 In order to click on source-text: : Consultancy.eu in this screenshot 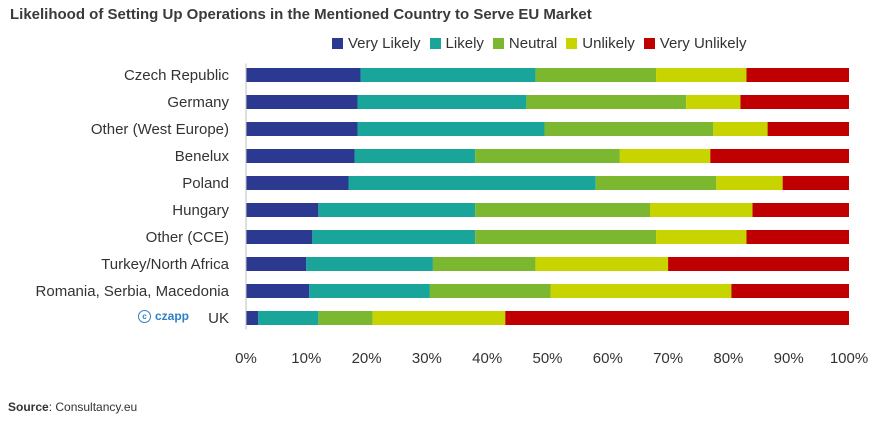, I will do `click(93, 407)`.